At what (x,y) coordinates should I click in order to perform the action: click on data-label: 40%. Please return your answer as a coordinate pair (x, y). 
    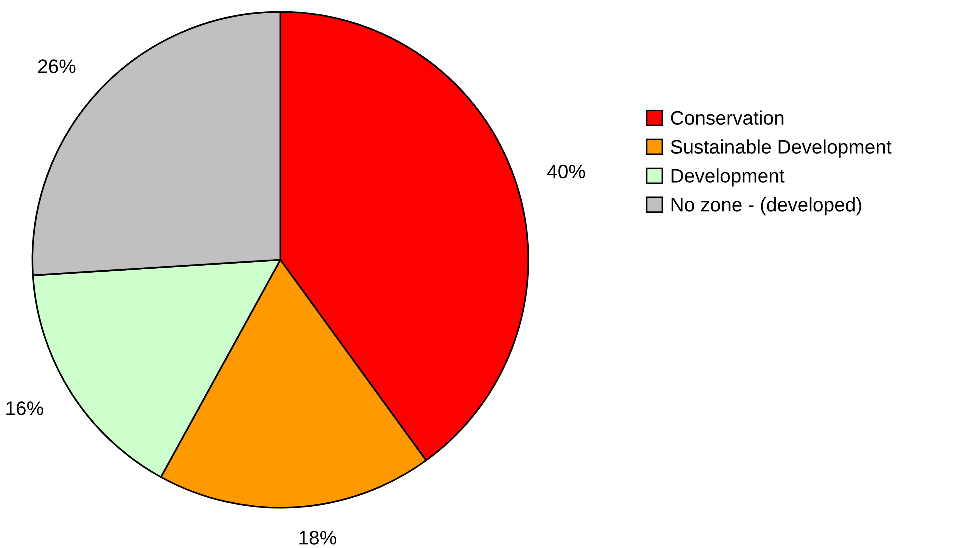
    Looking at the image, I should click on (567, 171).